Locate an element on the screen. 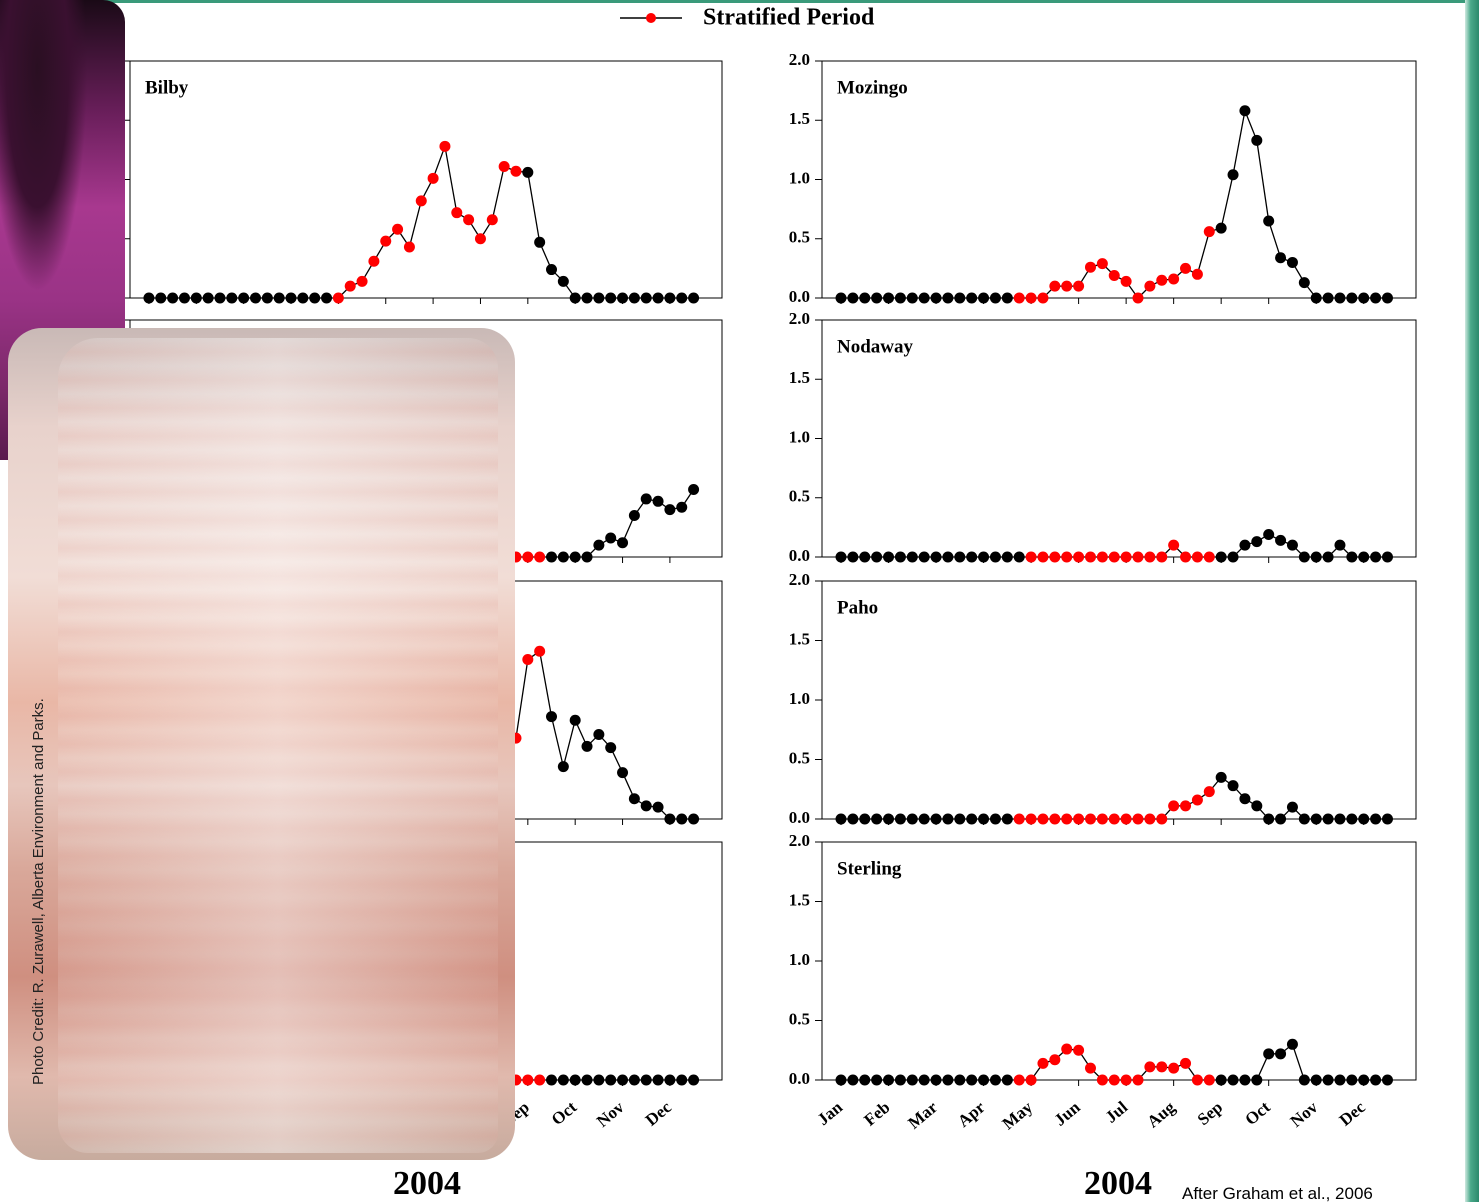 The image size is (1479, 1204). data-line is located at coordinates (1114, 204).